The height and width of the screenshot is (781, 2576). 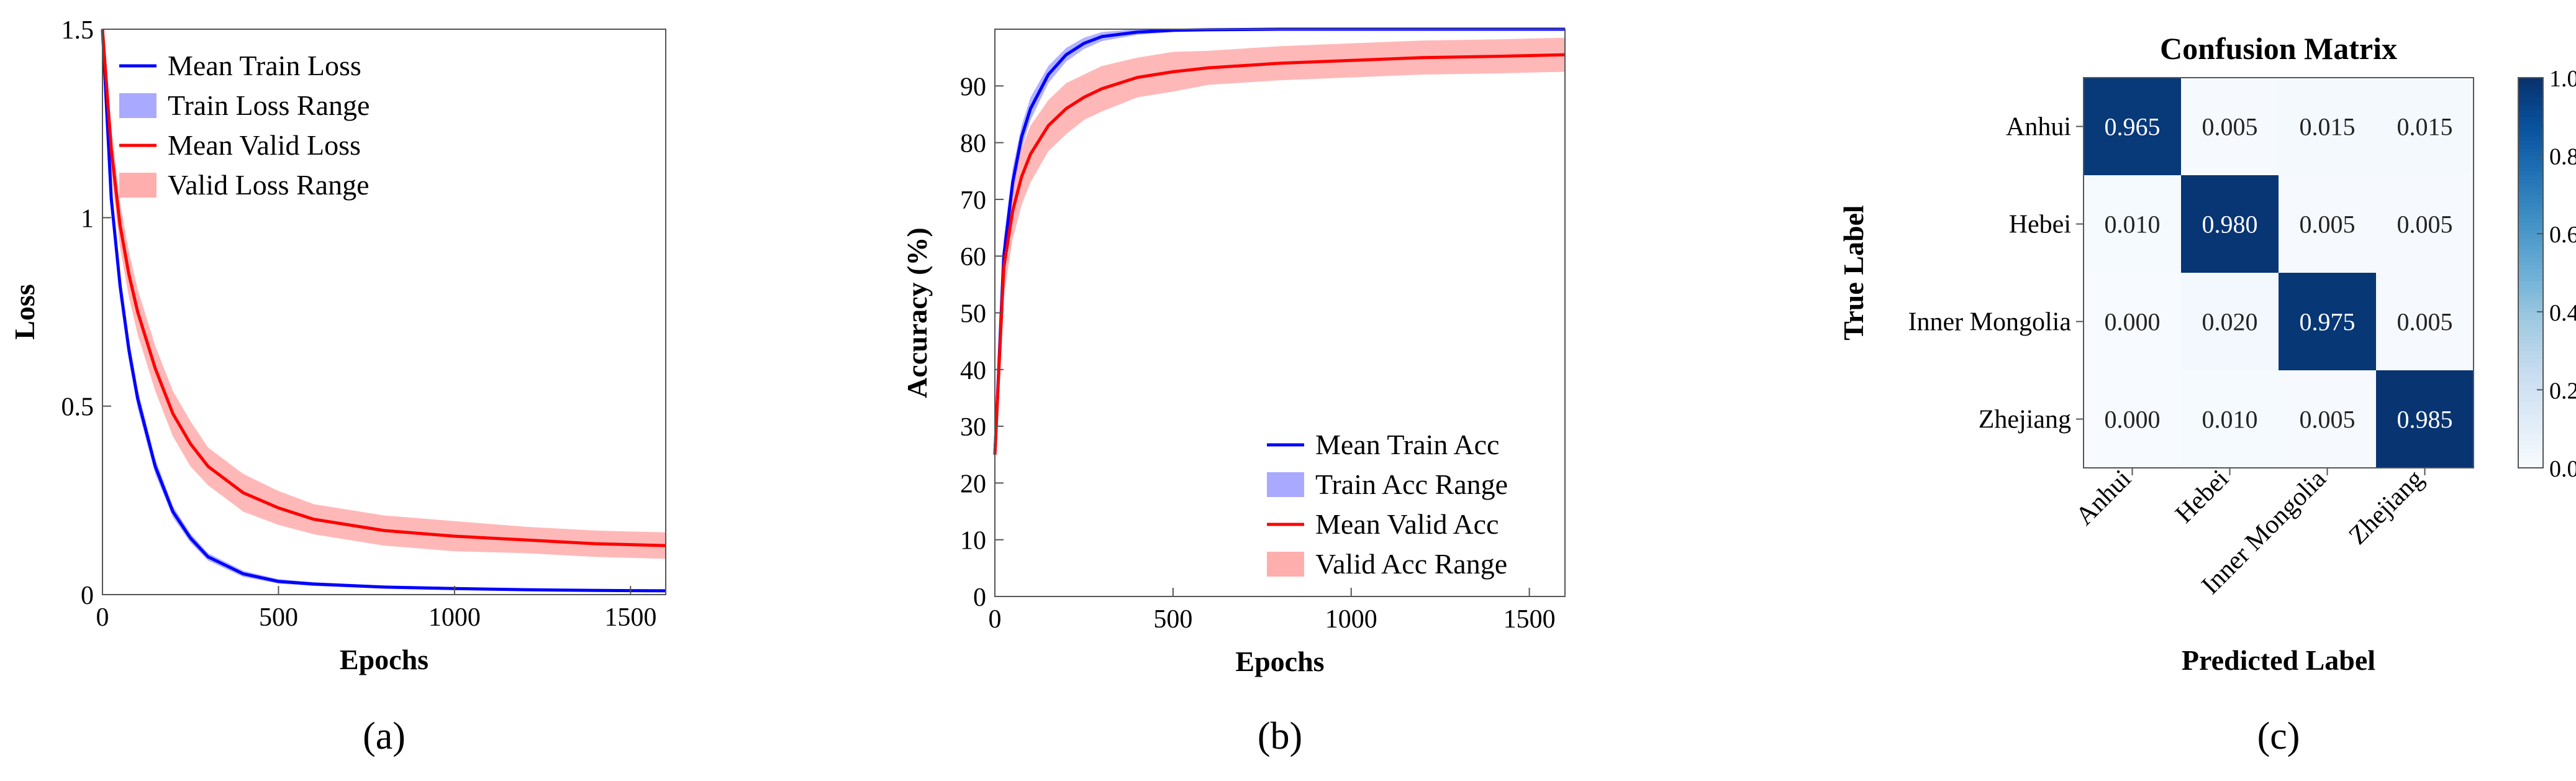 I want to click on b-y-tick-label: 80, so click(x=973, y=144).